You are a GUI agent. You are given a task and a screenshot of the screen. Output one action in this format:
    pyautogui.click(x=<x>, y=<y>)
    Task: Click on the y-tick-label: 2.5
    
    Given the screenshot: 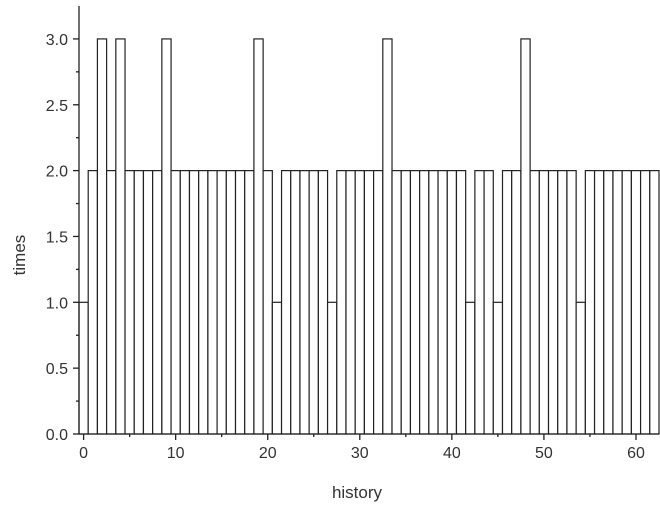 What is the action you would take?
    pyautogui.click(x=57, y=106)
    